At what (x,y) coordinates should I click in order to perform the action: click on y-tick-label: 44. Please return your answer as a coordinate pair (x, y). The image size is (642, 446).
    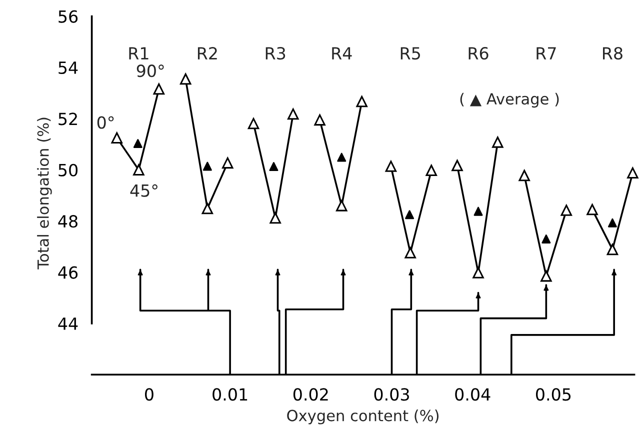
    Looking at the image, I should click on (68, 324).